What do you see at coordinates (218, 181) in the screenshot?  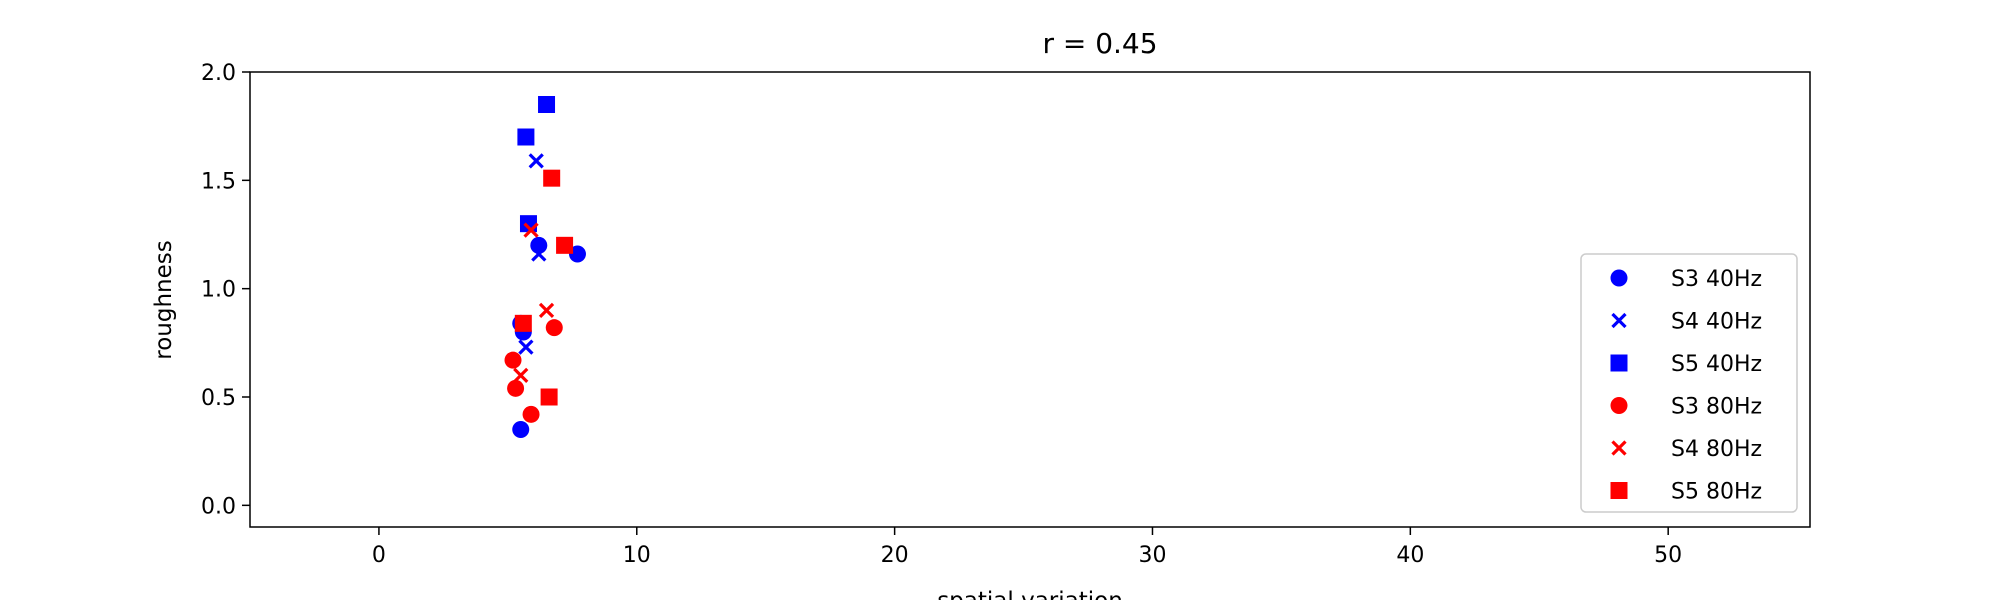 I see `y-tick-label: 1.5` at bounding box center [218, 181].